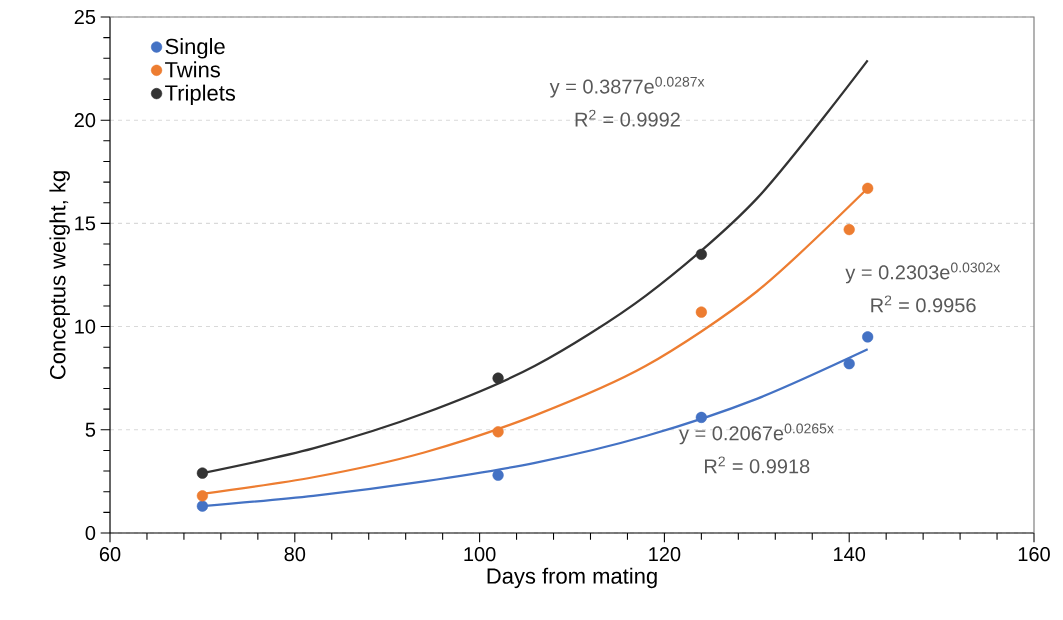 This screenshot has height=620, width=1063. Describe the element at coordinates (85, 120) in the screenshot. I see `y-tick-label: 20` at that location.